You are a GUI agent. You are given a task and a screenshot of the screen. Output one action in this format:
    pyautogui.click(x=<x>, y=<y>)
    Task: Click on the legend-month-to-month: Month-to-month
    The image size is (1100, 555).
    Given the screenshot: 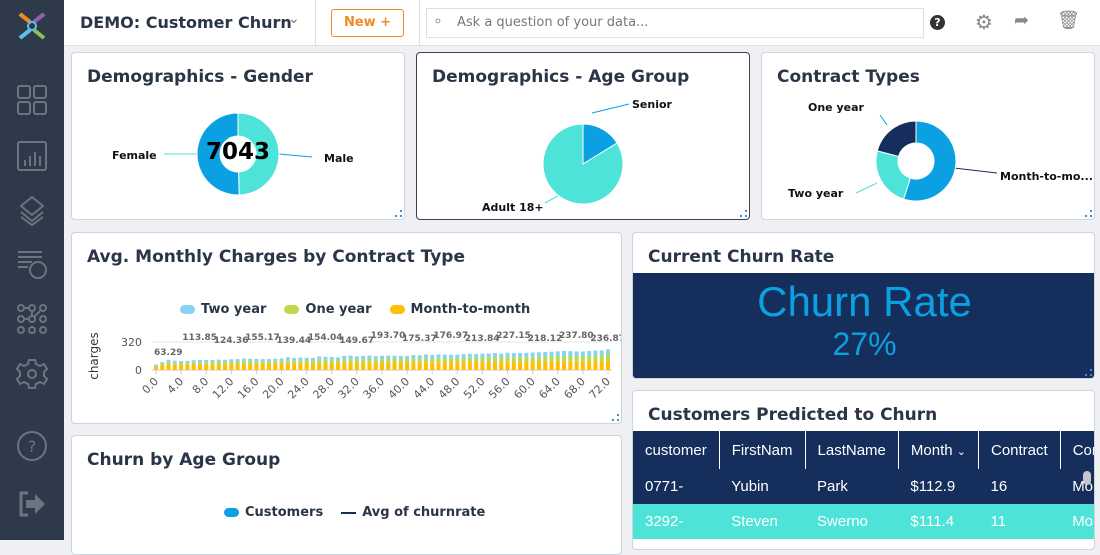 What is the action you would take?
    pyautogui.click(x=459, y=309)
    